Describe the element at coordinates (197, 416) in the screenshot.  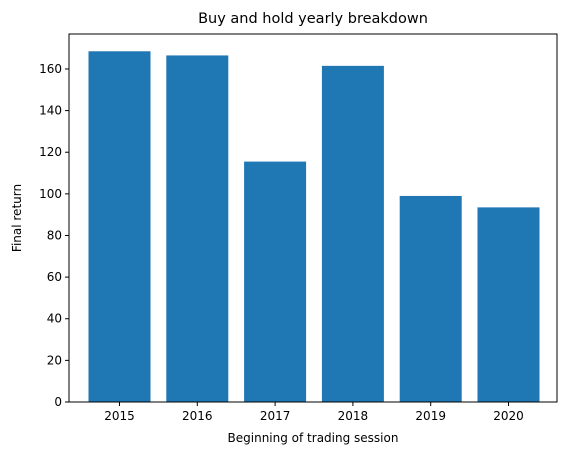
I see `x-tick-label: 2016` at that location.